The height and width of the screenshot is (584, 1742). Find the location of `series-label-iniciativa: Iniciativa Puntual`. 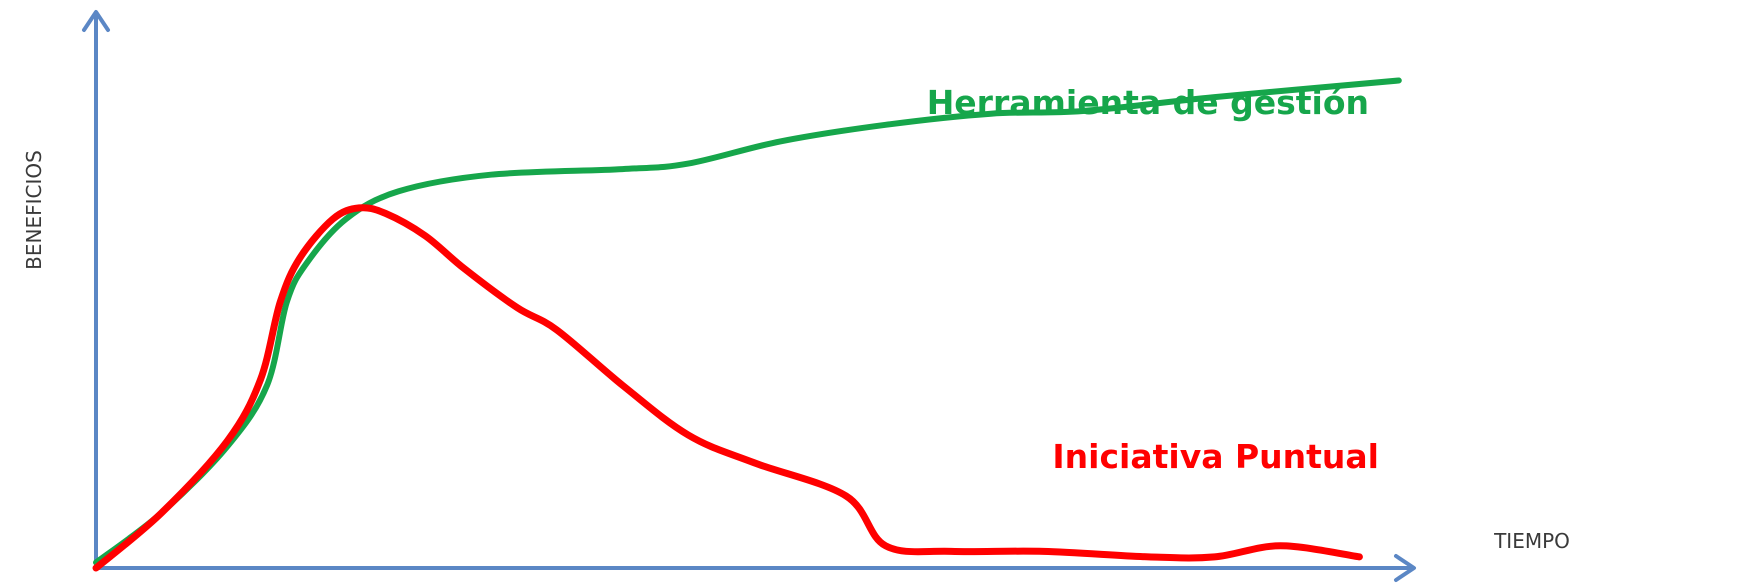

series-label-iniciativa: Iniciativa Puntual is located at coordinates (1215, 456).